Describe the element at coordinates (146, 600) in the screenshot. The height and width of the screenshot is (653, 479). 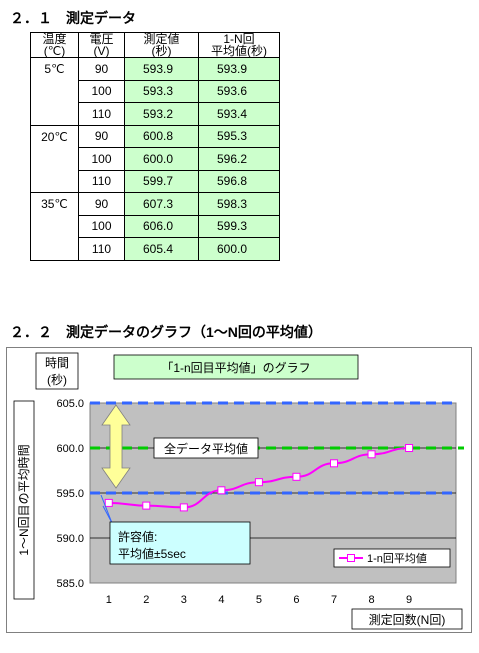
I see `x-tick-label: 2` at that location.